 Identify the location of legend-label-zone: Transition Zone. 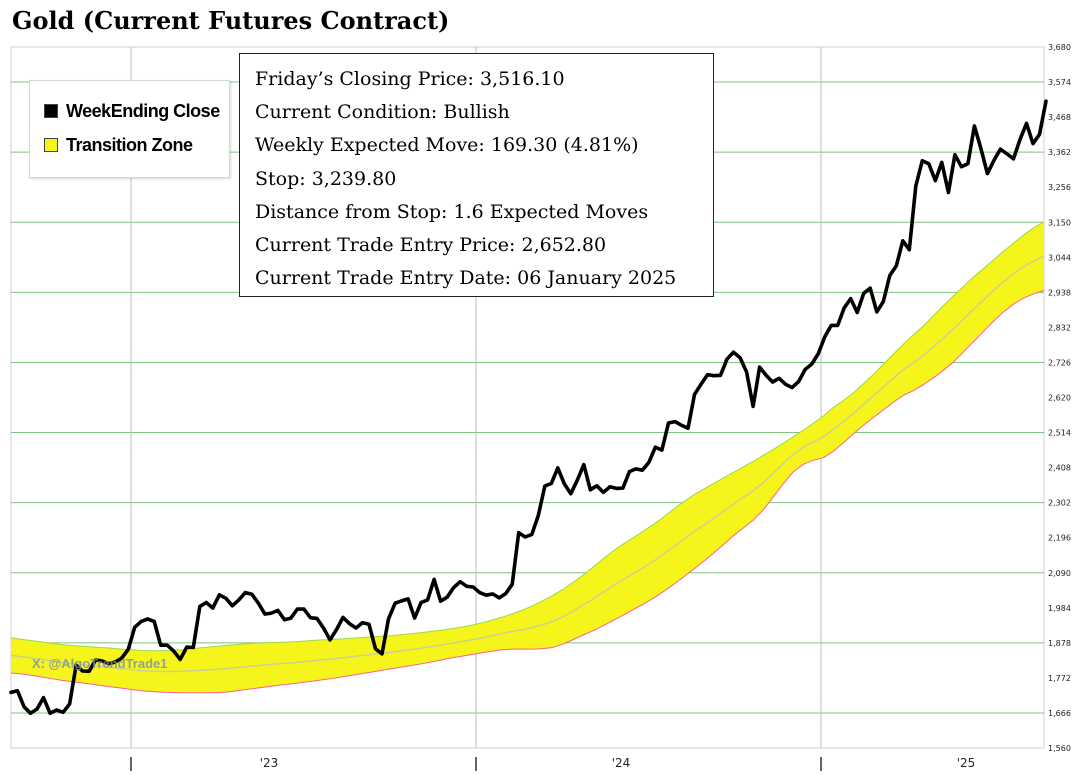
(129, 144).